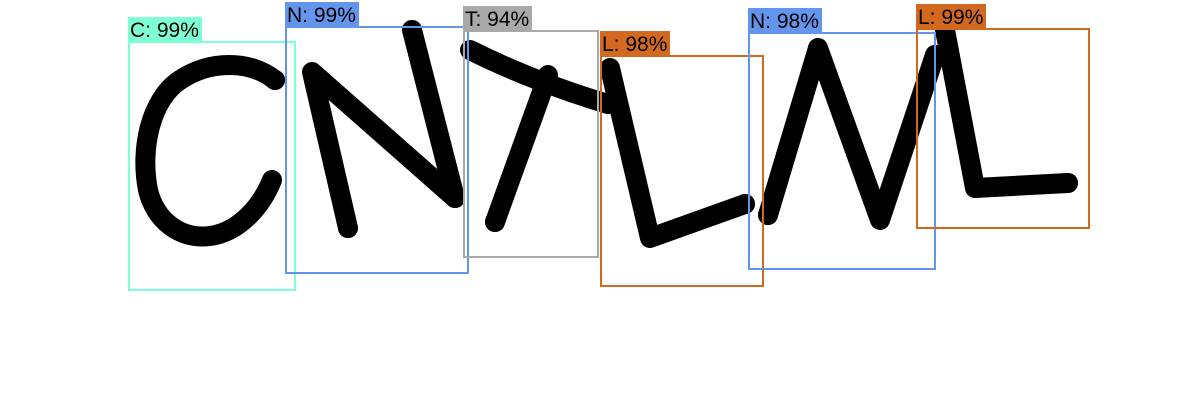 This screenshot has width=1200, height=420. I want to click on detection-label-l-2: L: 99%, so click(951, 17).